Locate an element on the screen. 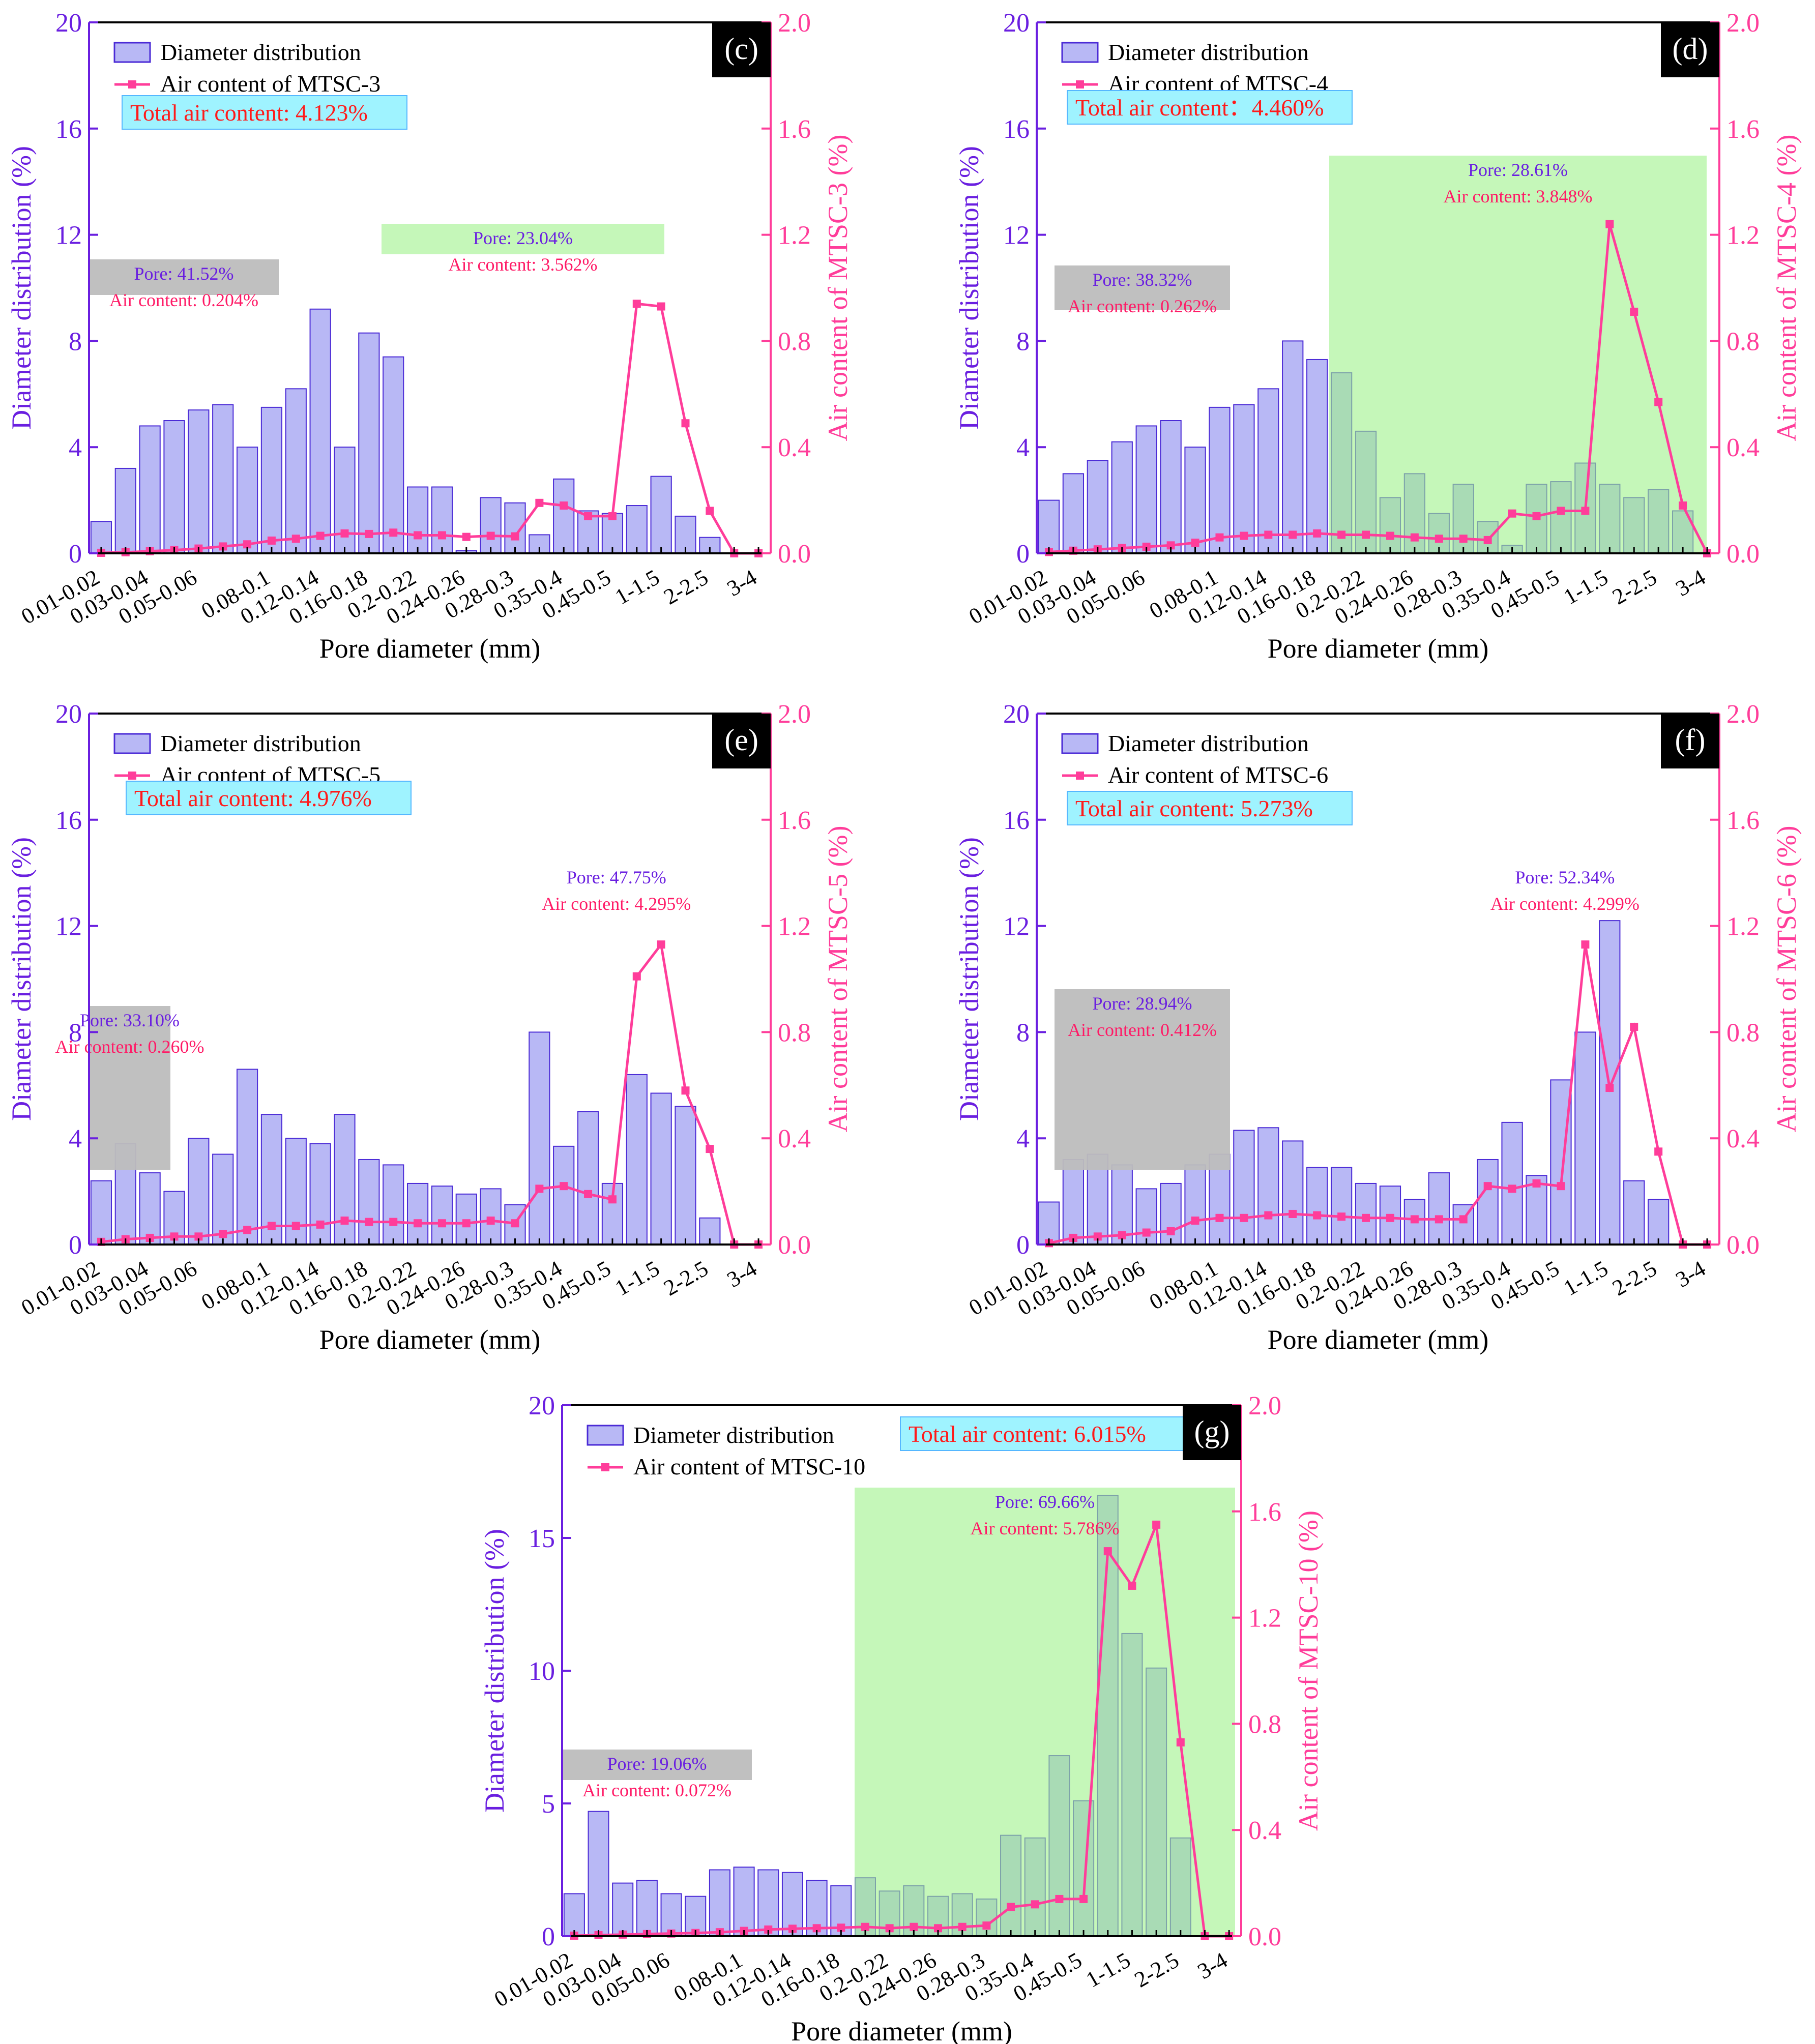 Image resolution: width=1815 pixels, height=2044 pixels. legend-bar-swatch is located at coordinates (1080, 53).